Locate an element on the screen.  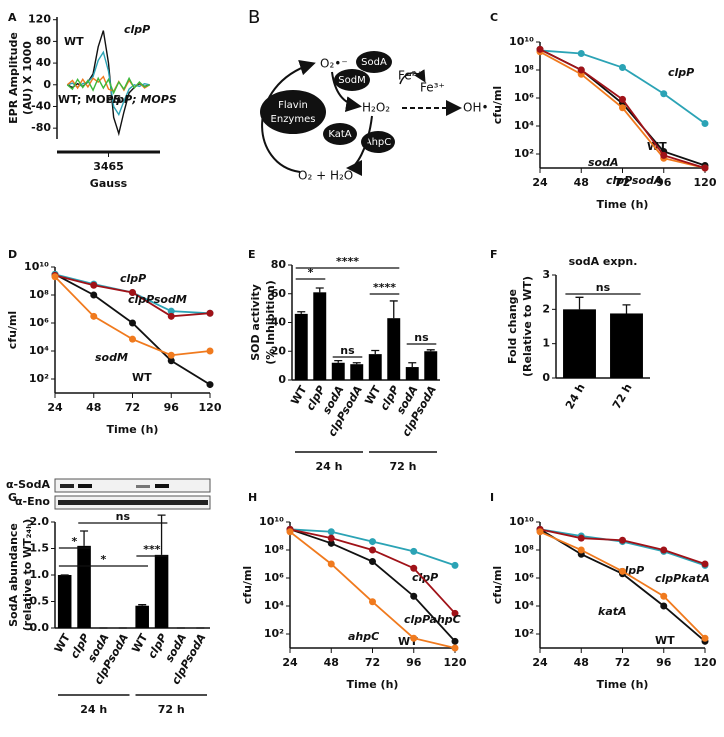
node-label: H₂O₂ is located at coordinates (376, 108).